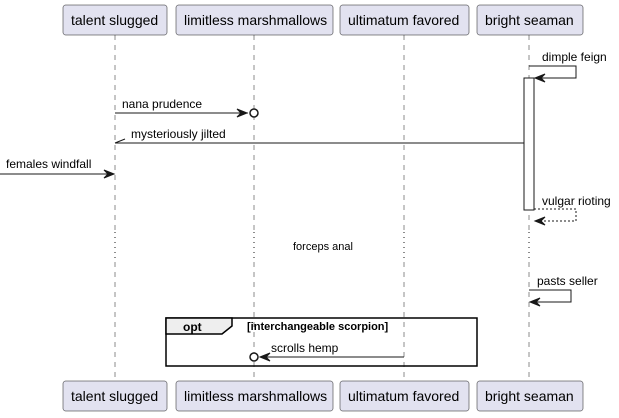  What do you see at coordinates (178, 134) in the screenshot?
I see `svg-text: mysteriously jilted` at bounding box center [178, 134].